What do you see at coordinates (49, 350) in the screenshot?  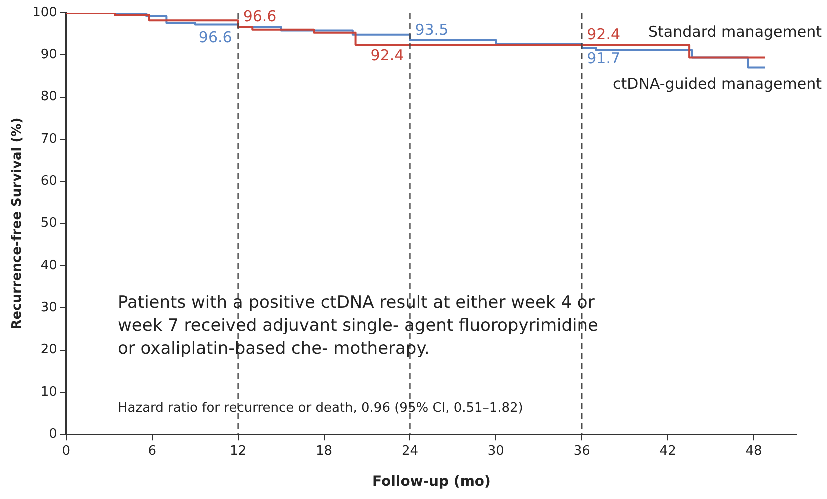 I see `y-tick-label: 20` at bounding box center [49, 350].